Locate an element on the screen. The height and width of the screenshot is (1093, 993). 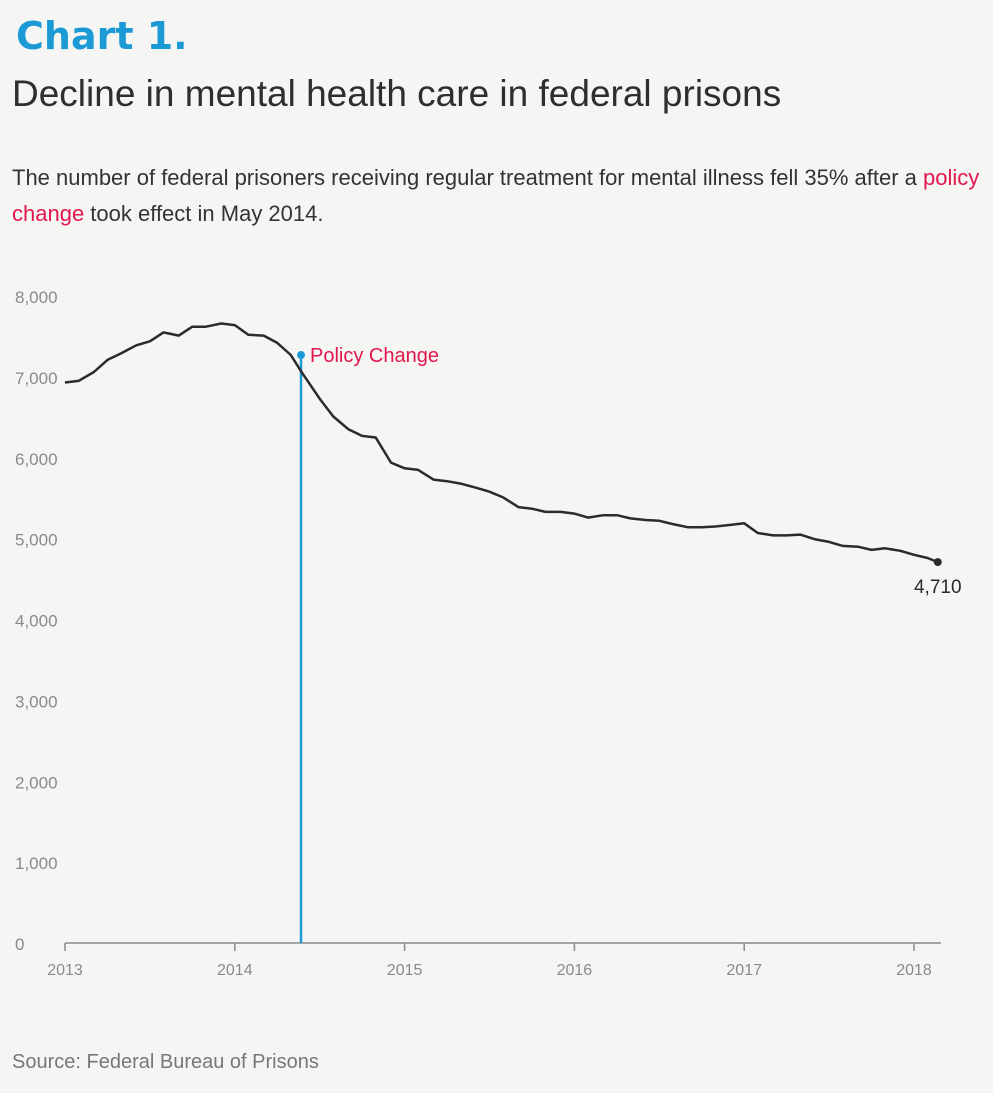
y-tick-label: 5,000 is located at coordinates (36, 540).